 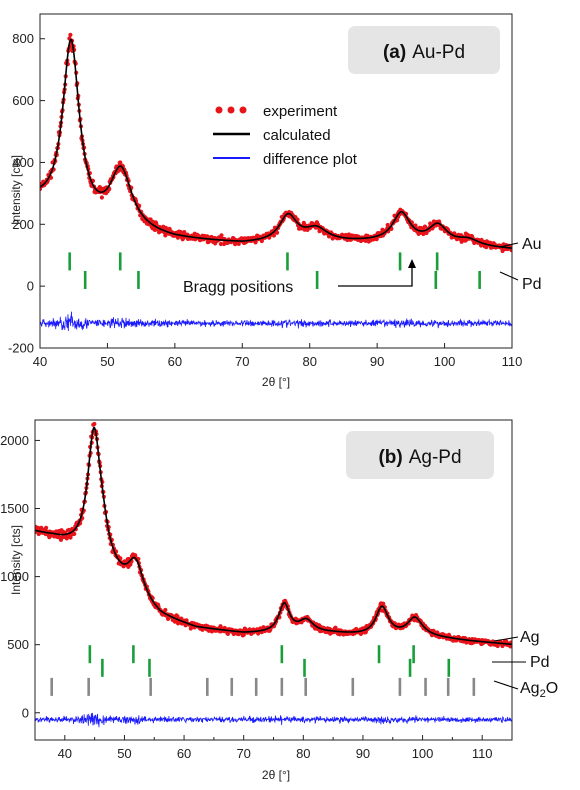 I want to click on legend-item-calculated: calculated, so click(x=272, y=135).